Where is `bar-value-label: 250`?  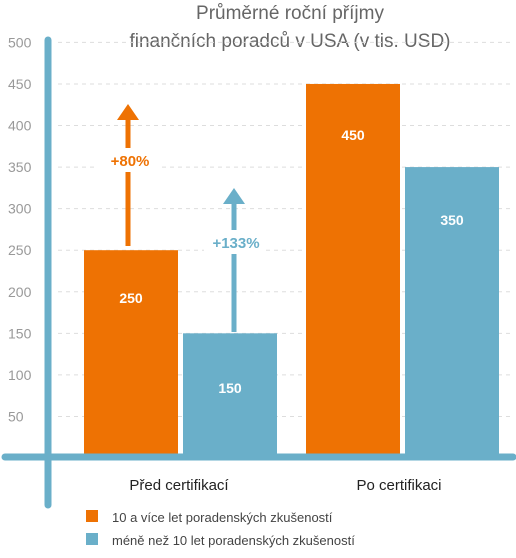
bar-value-label: 250 is located at coordinates (131, 298).